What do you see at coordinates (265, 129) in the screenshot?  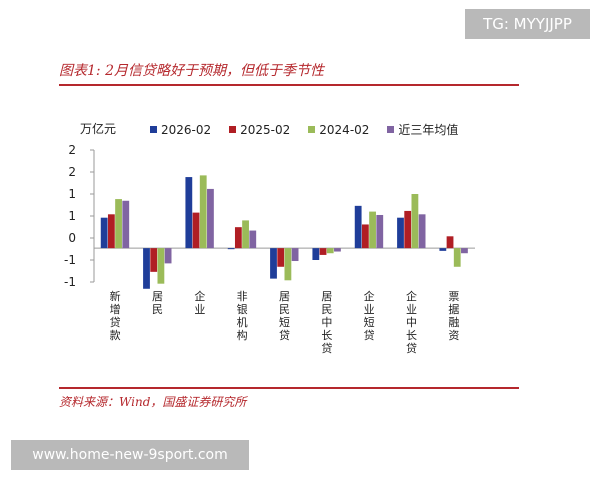 I see `legend-label: 2025-02` at bounding box center [265, 129].